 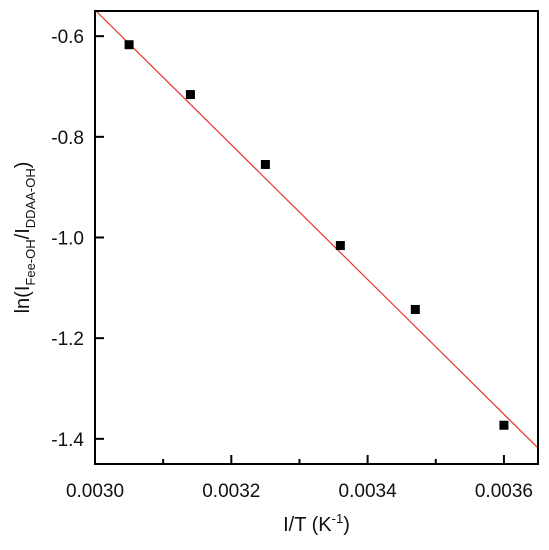 I want to click on y-axis-label-part: ), so click(x=23, y=165).